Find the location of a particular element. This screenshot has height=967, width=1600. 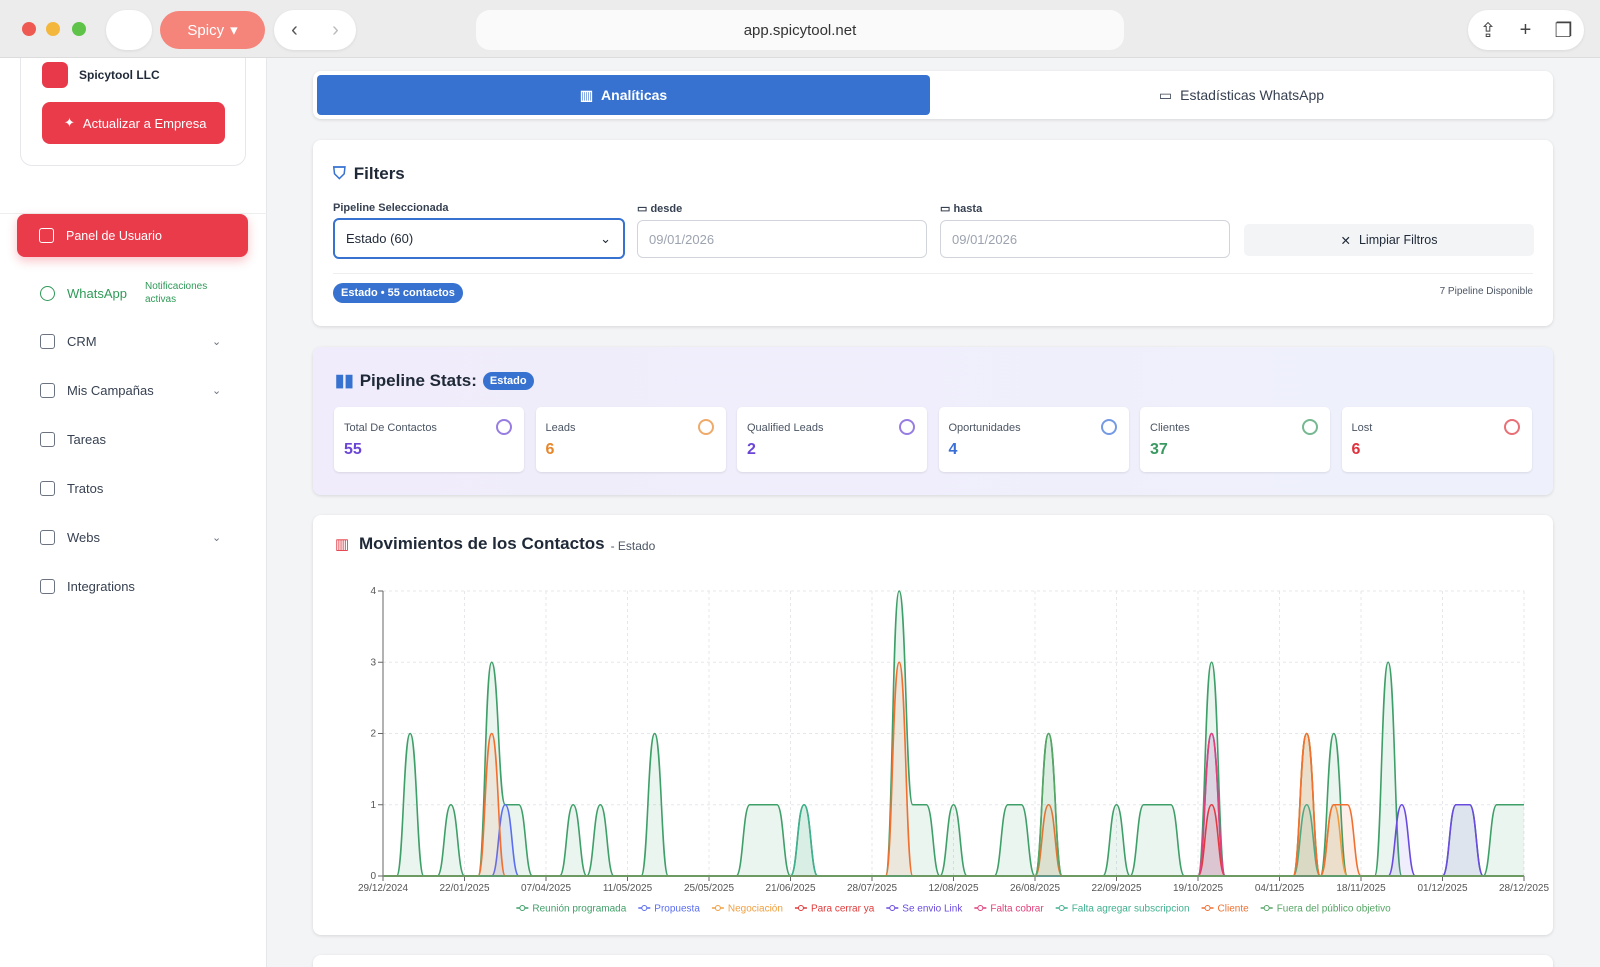

x-tick-label: 07/04/2025 is located at coordinates (546, 888).